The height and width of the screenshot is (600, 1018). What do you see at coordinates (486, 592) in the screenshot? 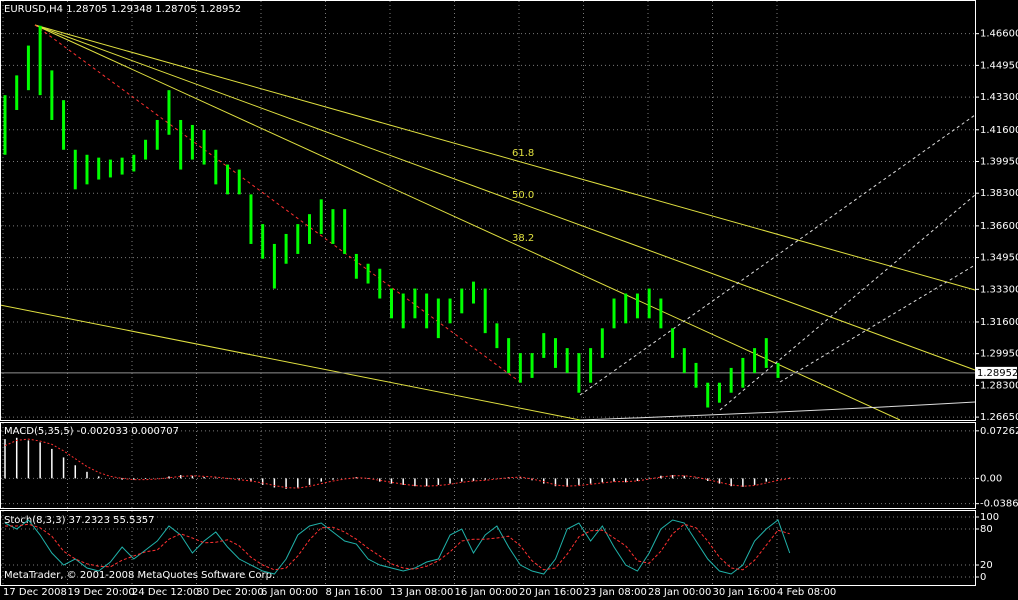
I see `x-tick-label: 16 Jan 00:00` at bounding box center [486, 592].